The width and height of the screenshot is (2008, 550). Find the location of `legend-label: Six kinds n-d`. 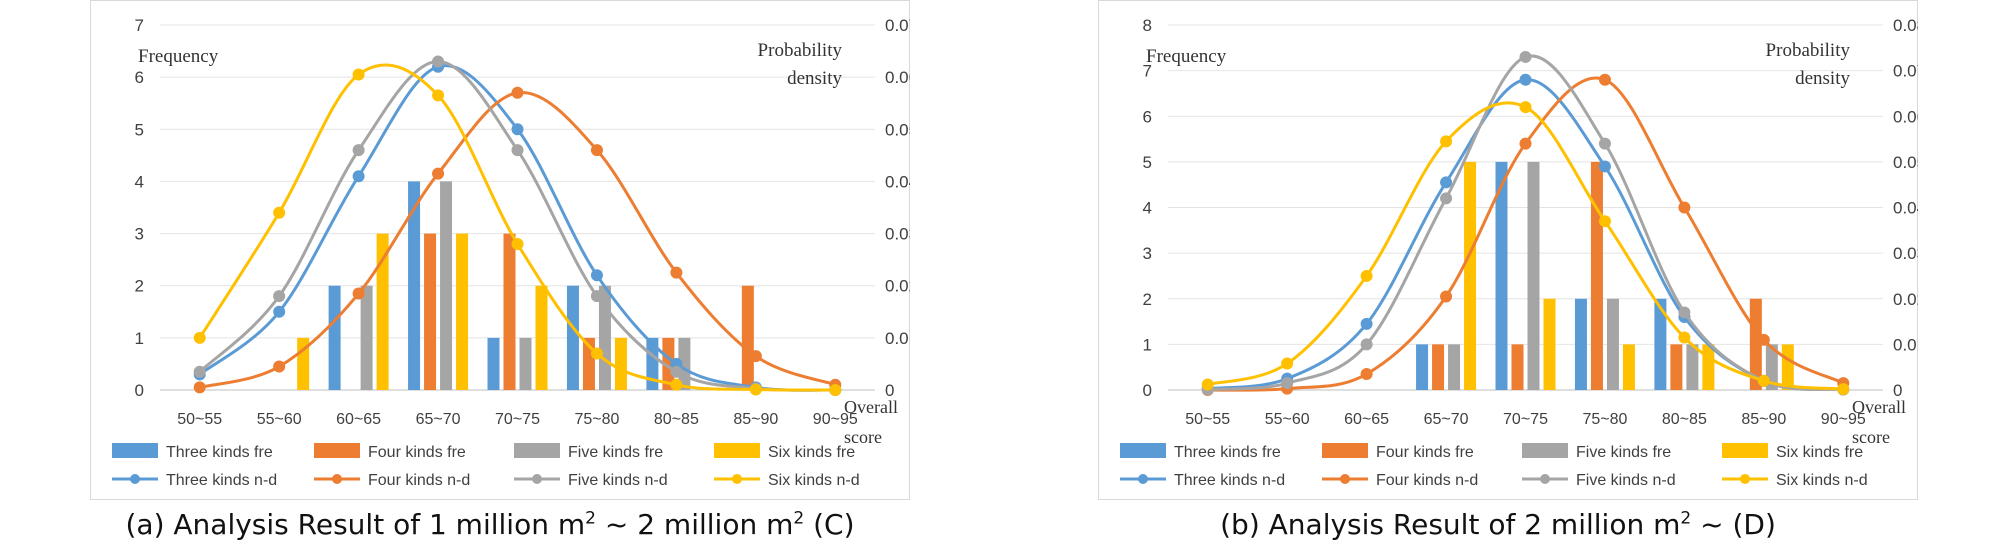

legend-label: Six kinds n-d is located at coordinates (1822, 480).